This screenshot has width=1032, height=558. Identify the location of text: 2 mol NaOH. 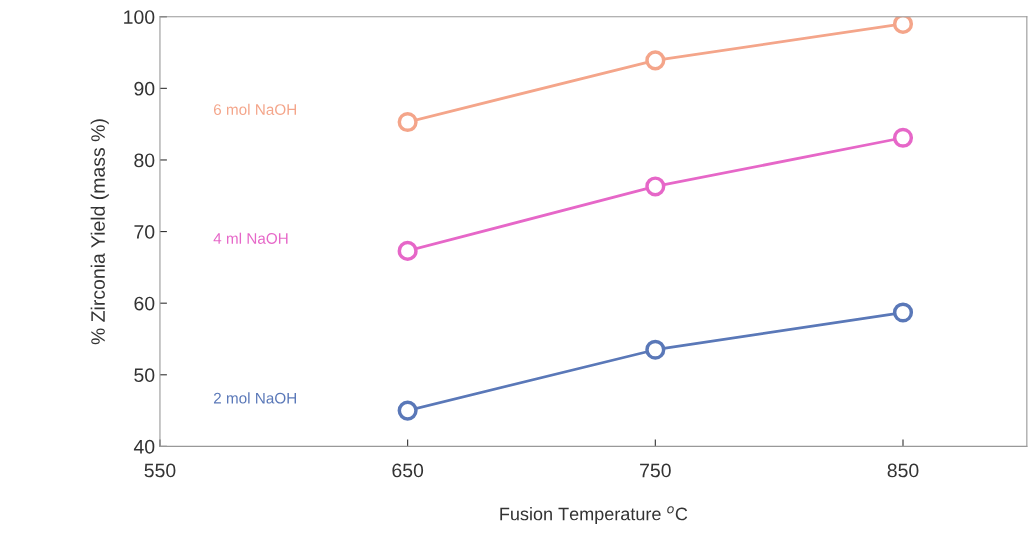
(254, 398).